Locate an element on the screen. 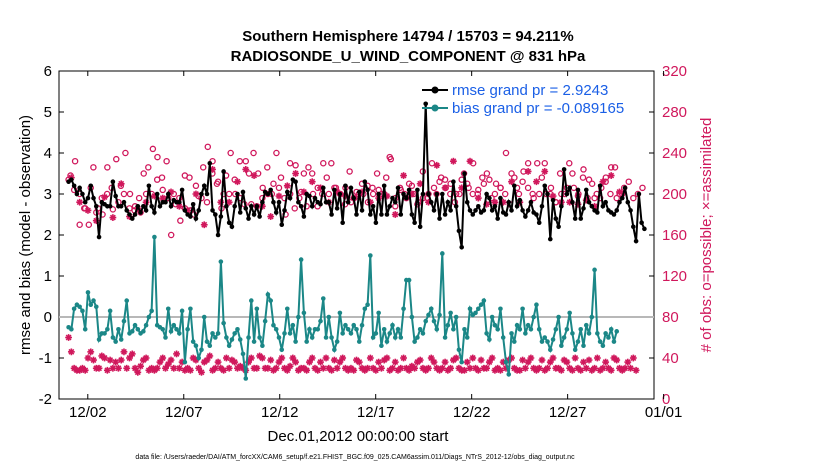 The width and height of the screenshot is (830, 470). y-tick-label: 0 is located at coordinates (48, 317).